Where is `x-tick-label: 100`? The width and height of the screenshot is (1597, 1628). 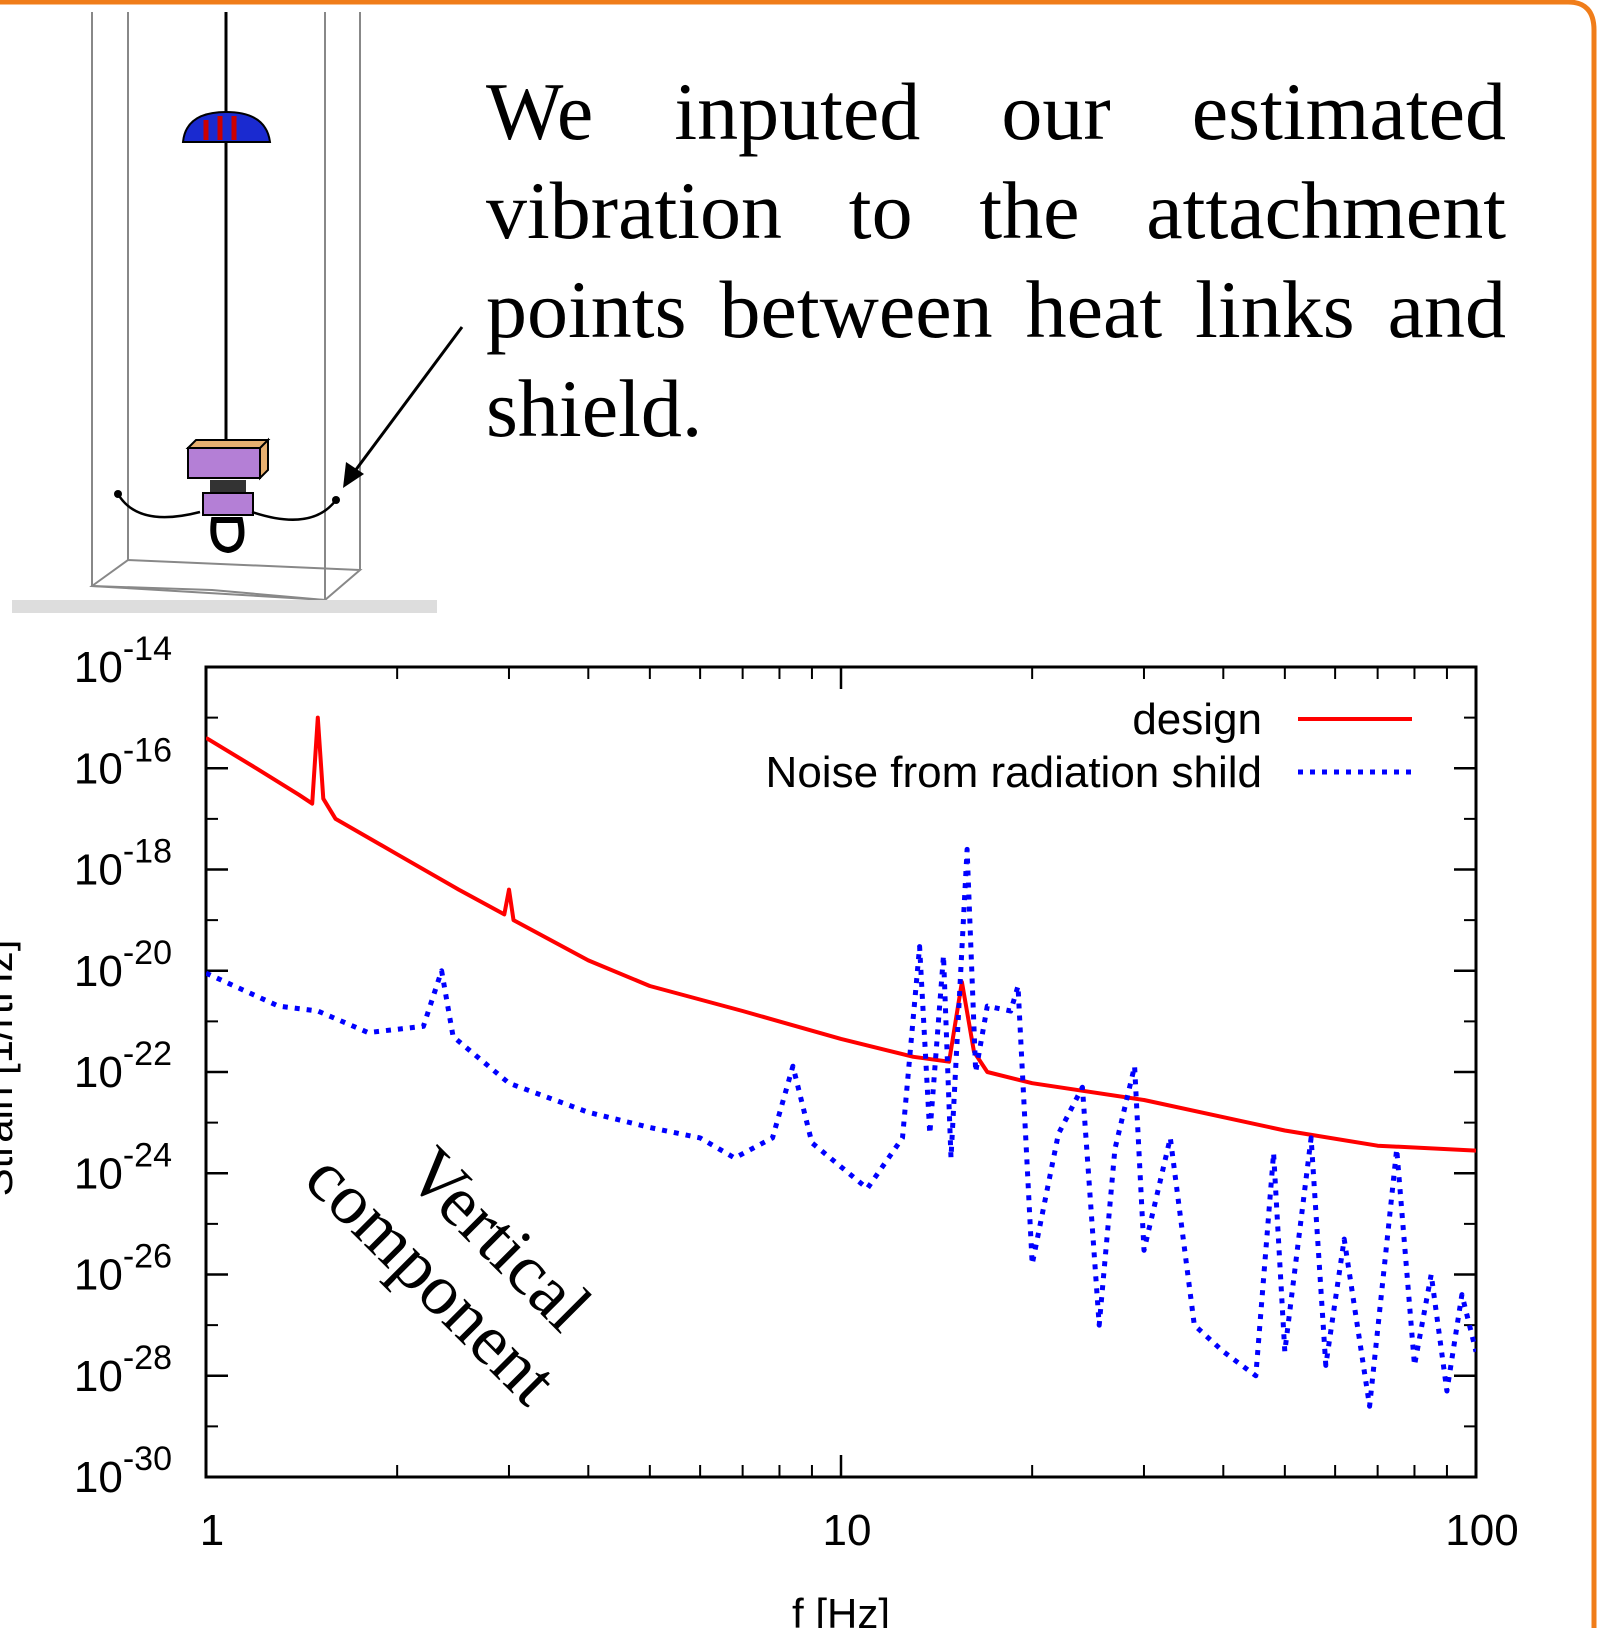 x-tick-label: 100 is located at coordinates (1481, 1530).